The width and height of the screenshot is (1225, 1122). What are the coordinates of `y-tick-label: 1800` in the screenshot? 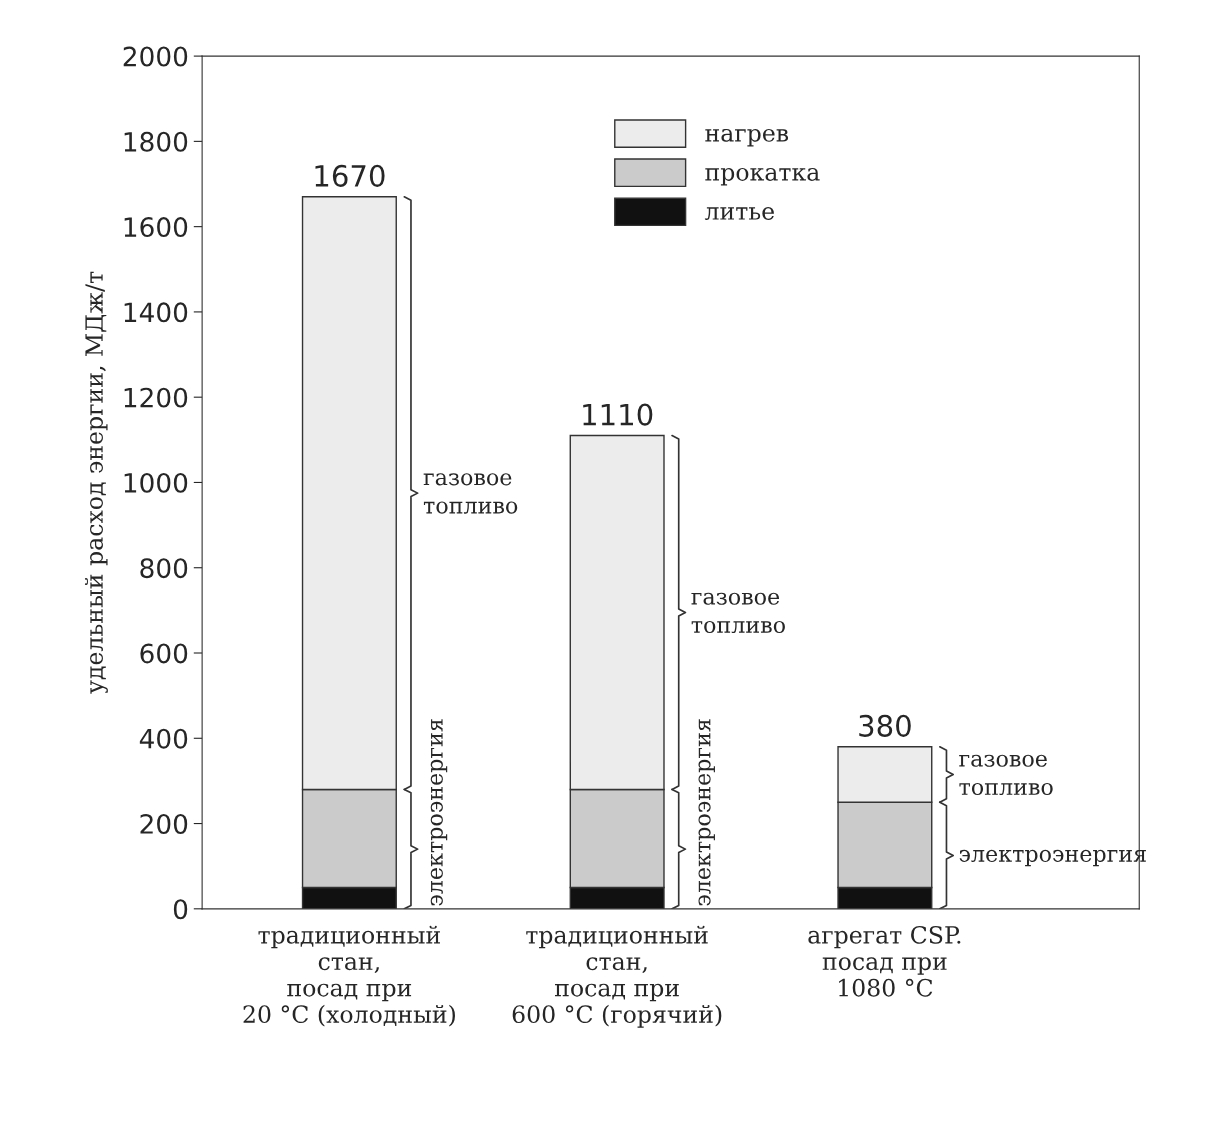 It's located at (156, 141).